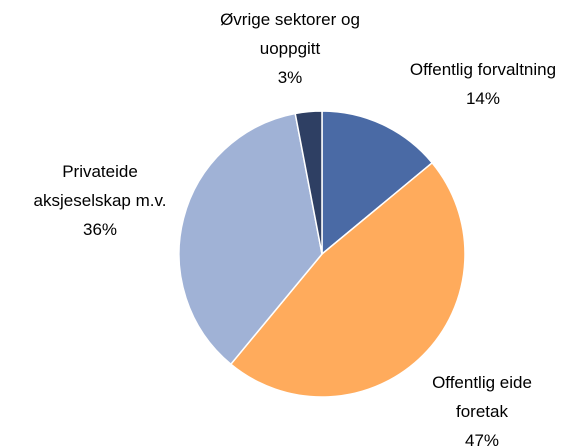 Image resolution: width=578 pixels, height=448 pixels. What do you see at coordinates (483, 69) in the screenshot?
I see `category-name: Offentlig forvaltning` at bounding box center [483, 69].